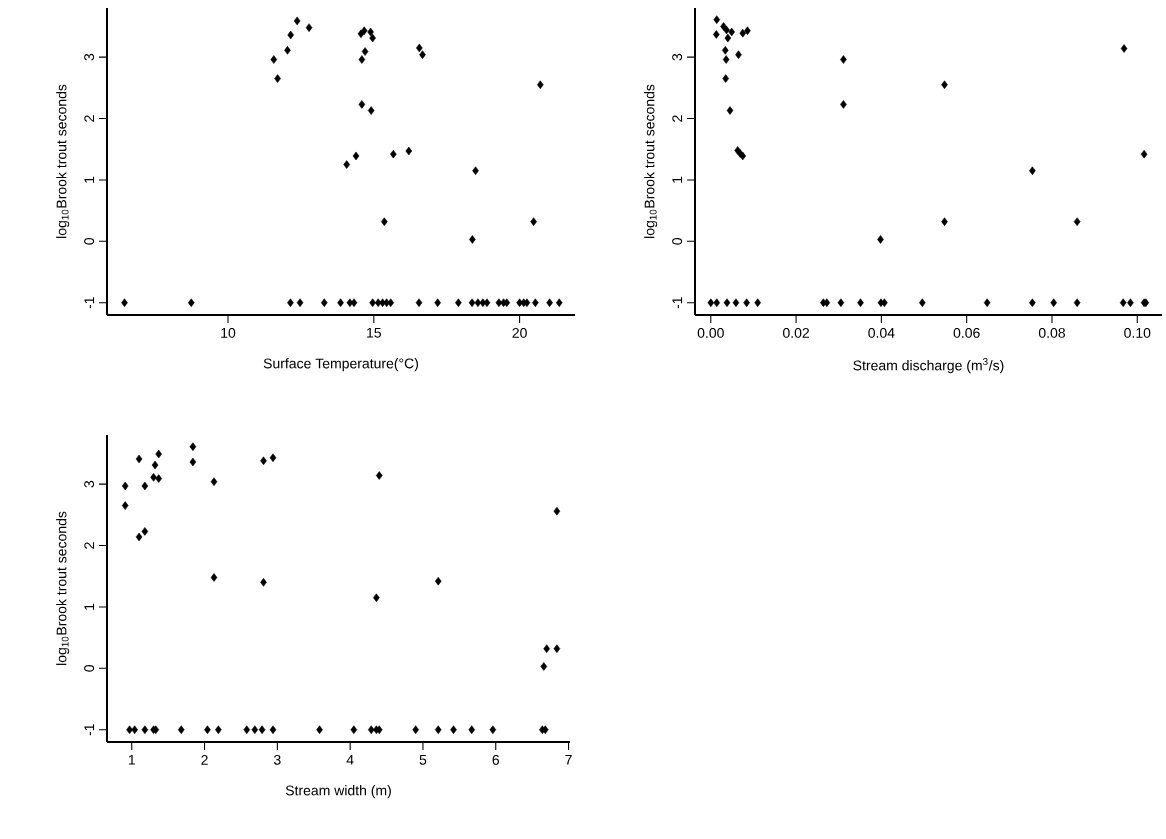 This screenshot has width=1166, height=839. What do you see at coordinates (796, 332) in the screenshot?
I see `x-tick-label: 0.02` at bounding box center [796, 332].